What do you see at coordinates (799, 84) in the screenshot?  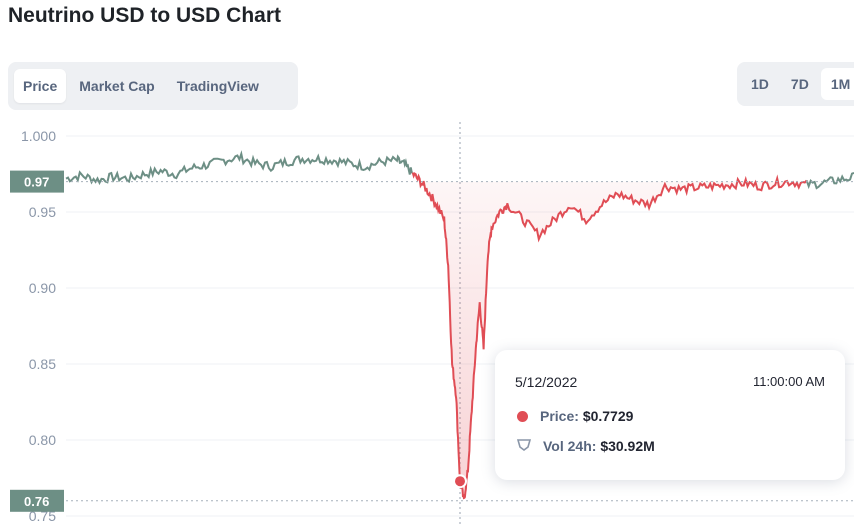 I see `range-7d: 7D` at bounding box center [799, 84].